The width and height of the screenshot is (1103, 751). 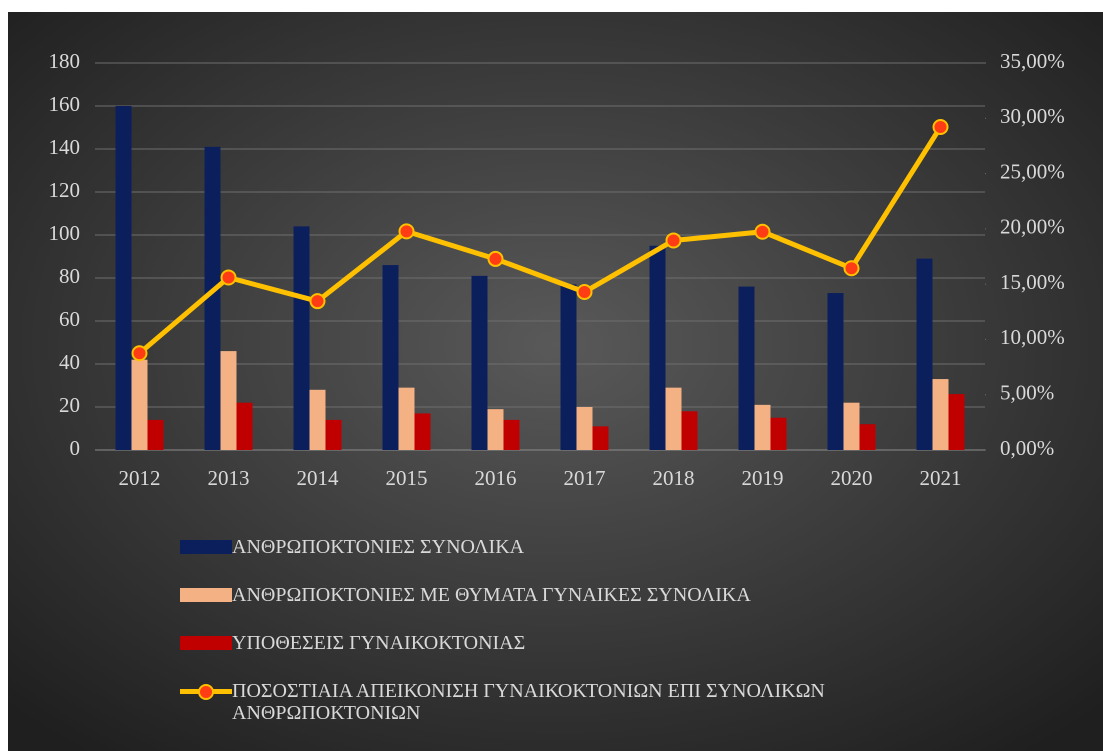 I want to click on y-tick-label: 80, so click(x=69, y=276).